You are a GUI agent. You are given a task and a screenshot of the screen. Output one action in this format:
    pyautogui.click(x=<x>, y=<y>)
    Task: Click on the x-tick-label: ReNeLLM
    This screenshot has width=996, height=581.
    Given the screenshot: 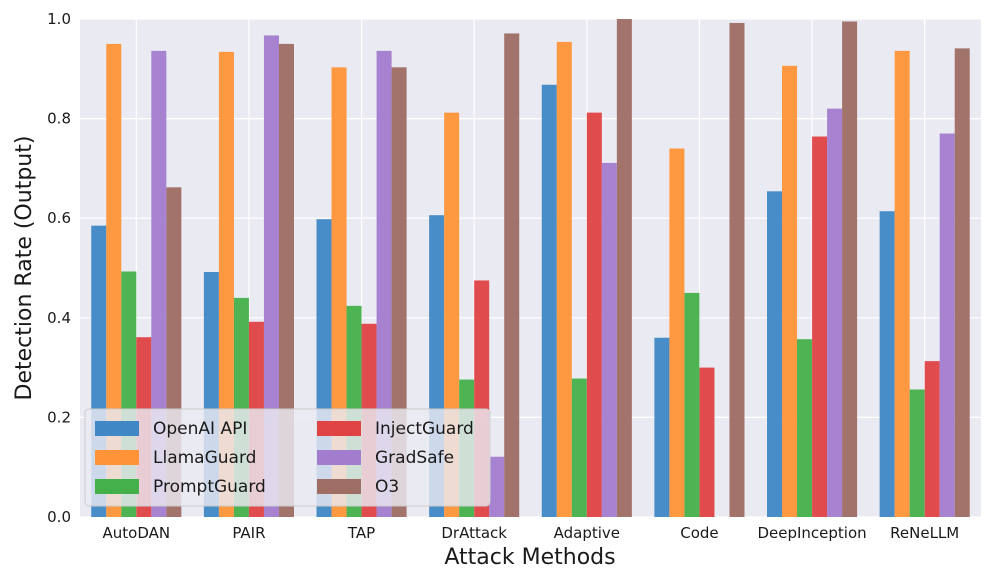 What is the action you would take?
    pyautogui.click(x=924, y=533)
    